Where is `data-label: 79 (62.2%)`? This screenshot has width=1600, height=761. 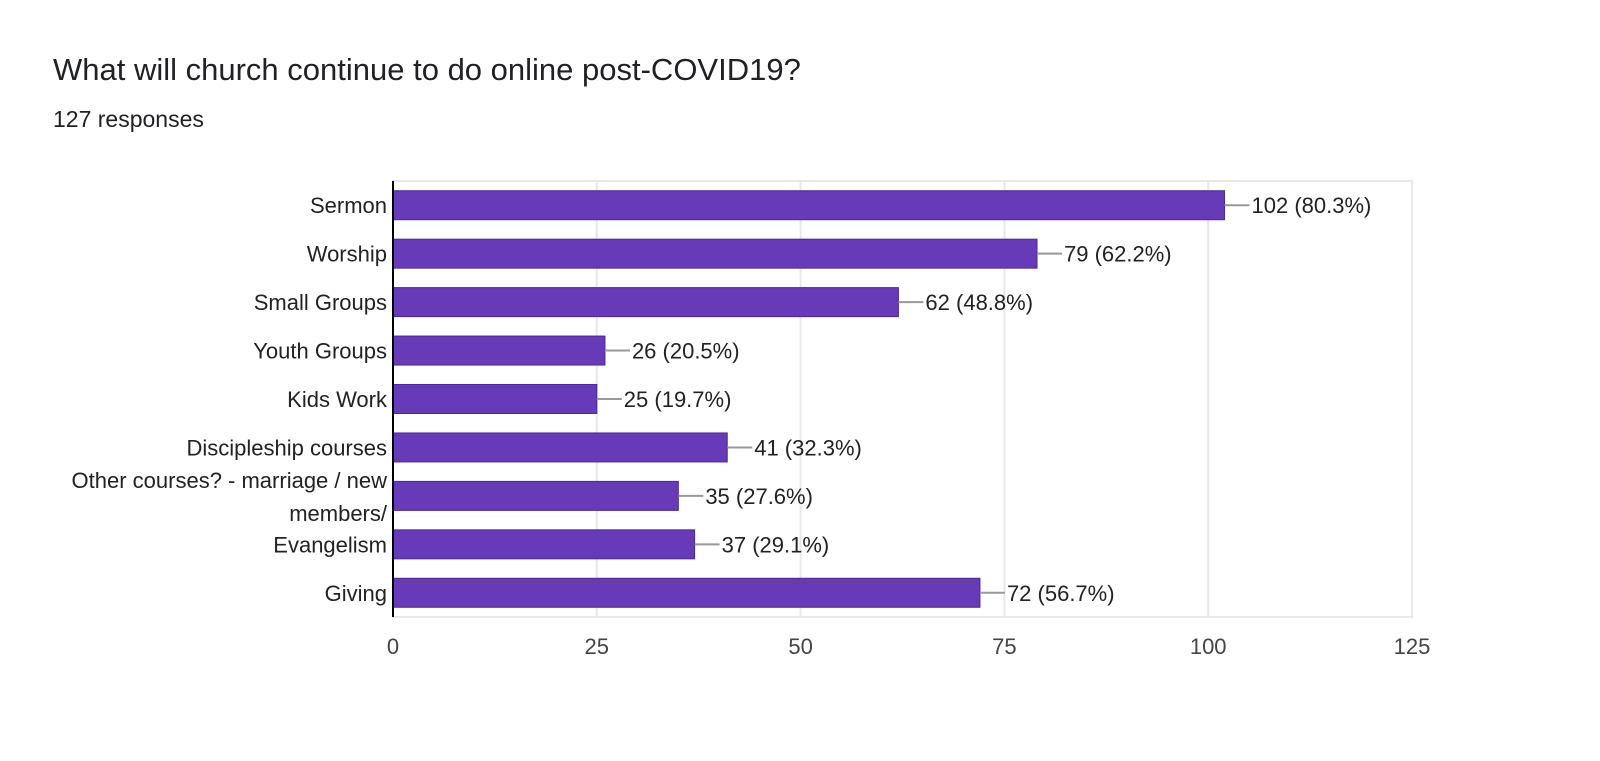 data-label: 79 (62.2%) is located at coordinates (1118, 254).